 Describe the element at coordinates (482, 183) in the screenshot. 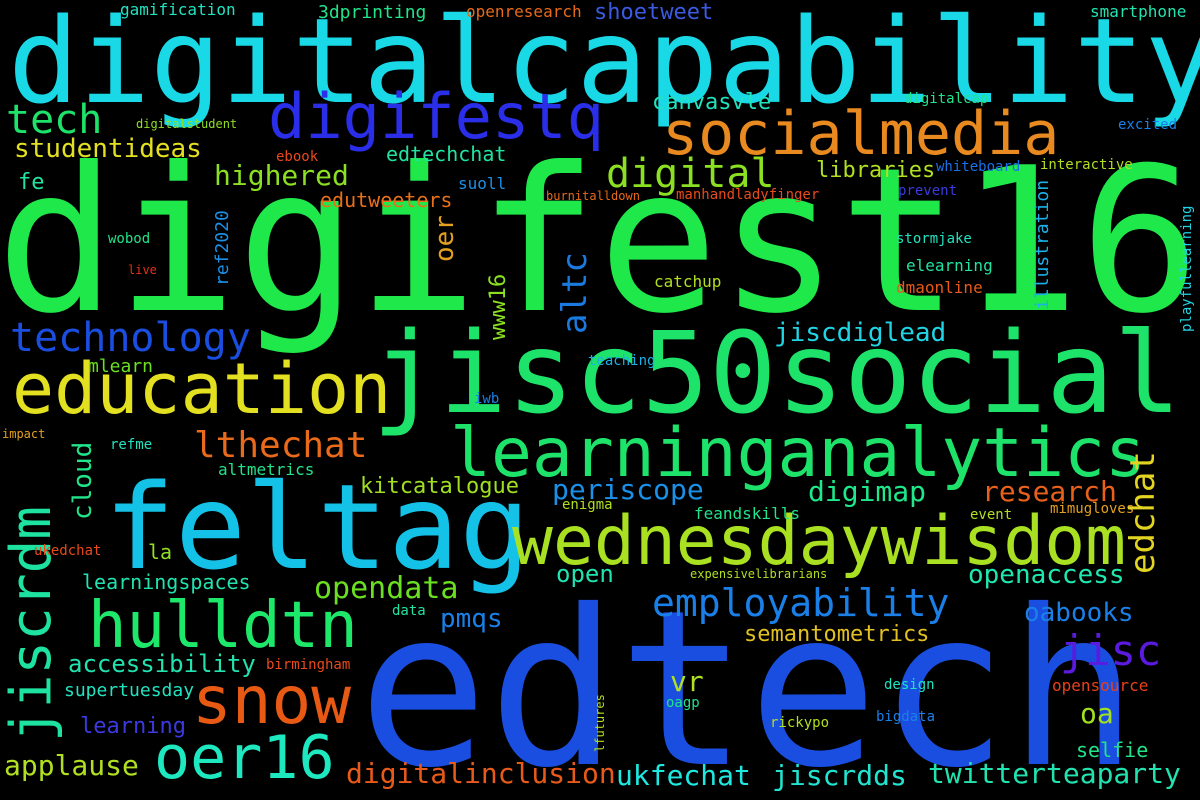

I see `word-suoll: suoll` at that location.